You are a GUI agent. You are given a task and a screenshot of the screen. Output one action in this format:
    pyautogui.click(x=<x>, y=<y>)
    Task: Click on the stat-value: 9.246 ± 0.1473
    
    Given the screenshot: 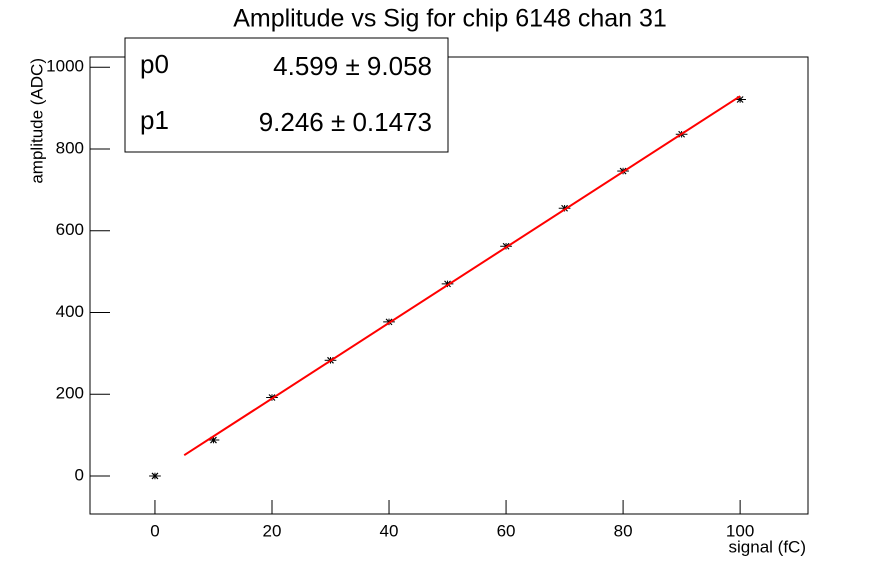 What is the action you would take?
    pyautogui.click(x=345, y=122)
    